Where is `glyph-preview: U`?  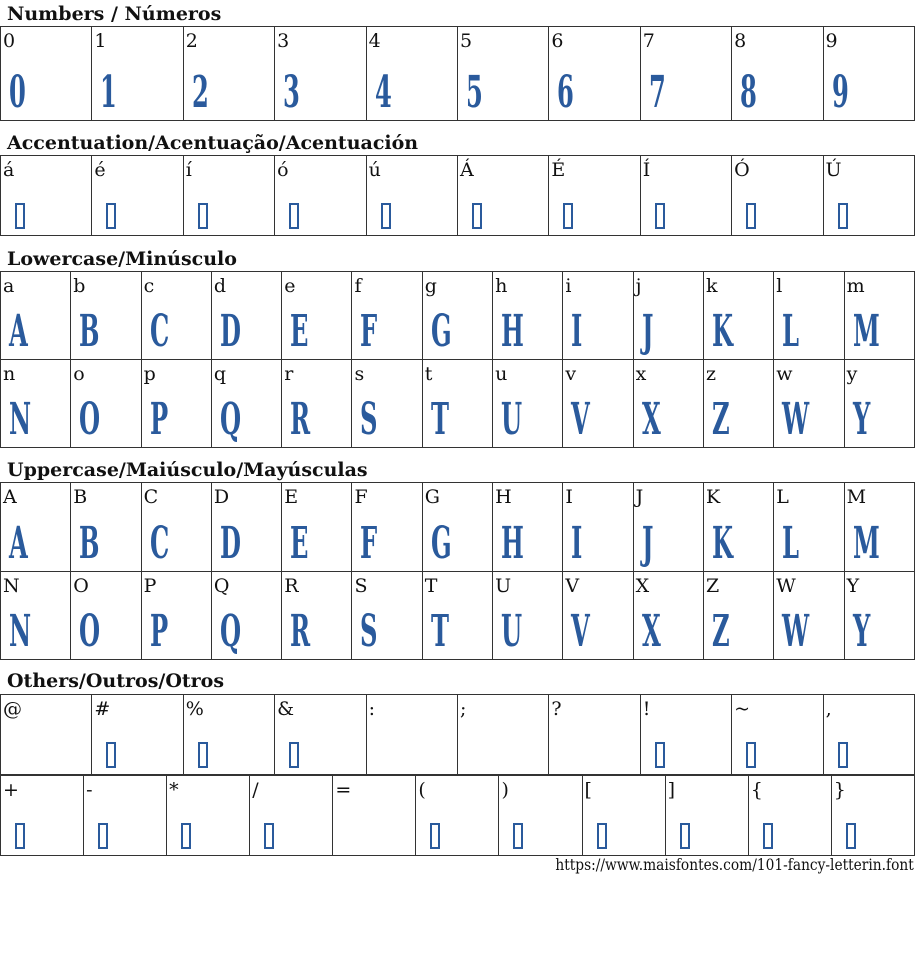 glyph-preview: U is located at coordinates (512, 631).